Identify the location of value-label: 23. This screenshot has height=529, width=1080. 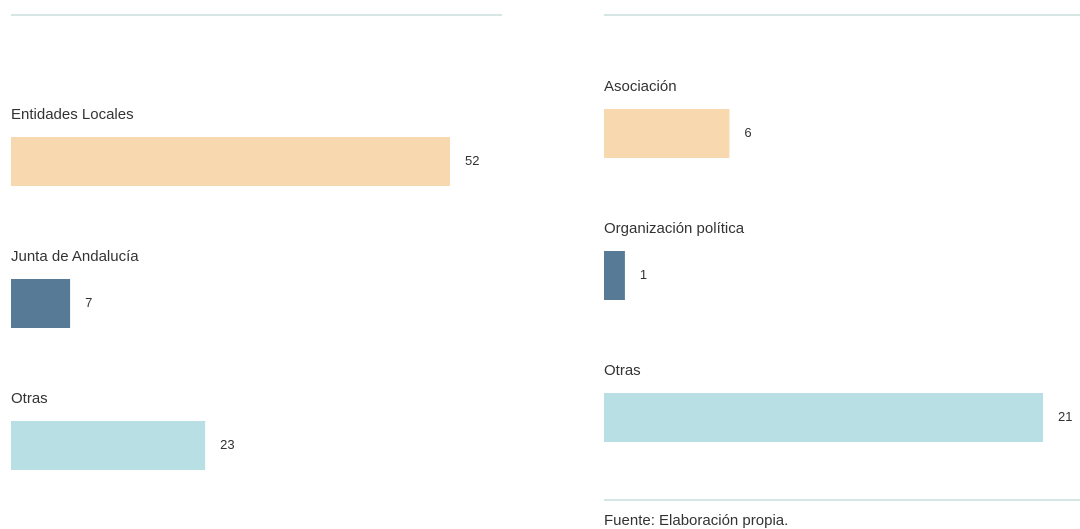
(227, 444).